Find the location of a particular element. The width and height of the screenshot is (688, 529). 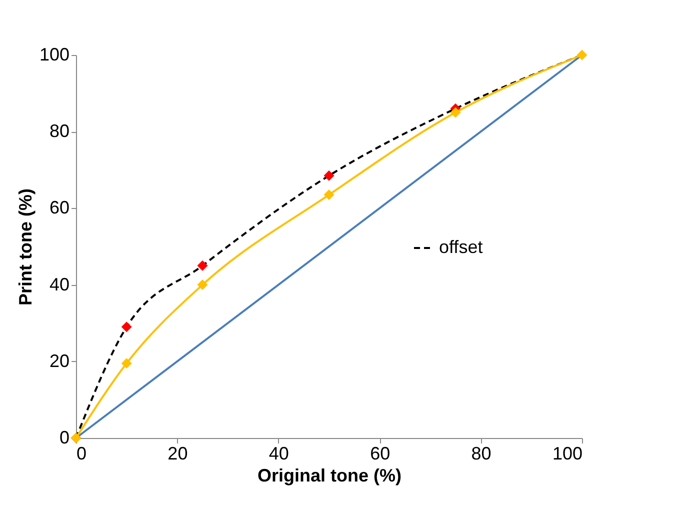

x-tick-label: 80 is located at coordinates (481, 454).